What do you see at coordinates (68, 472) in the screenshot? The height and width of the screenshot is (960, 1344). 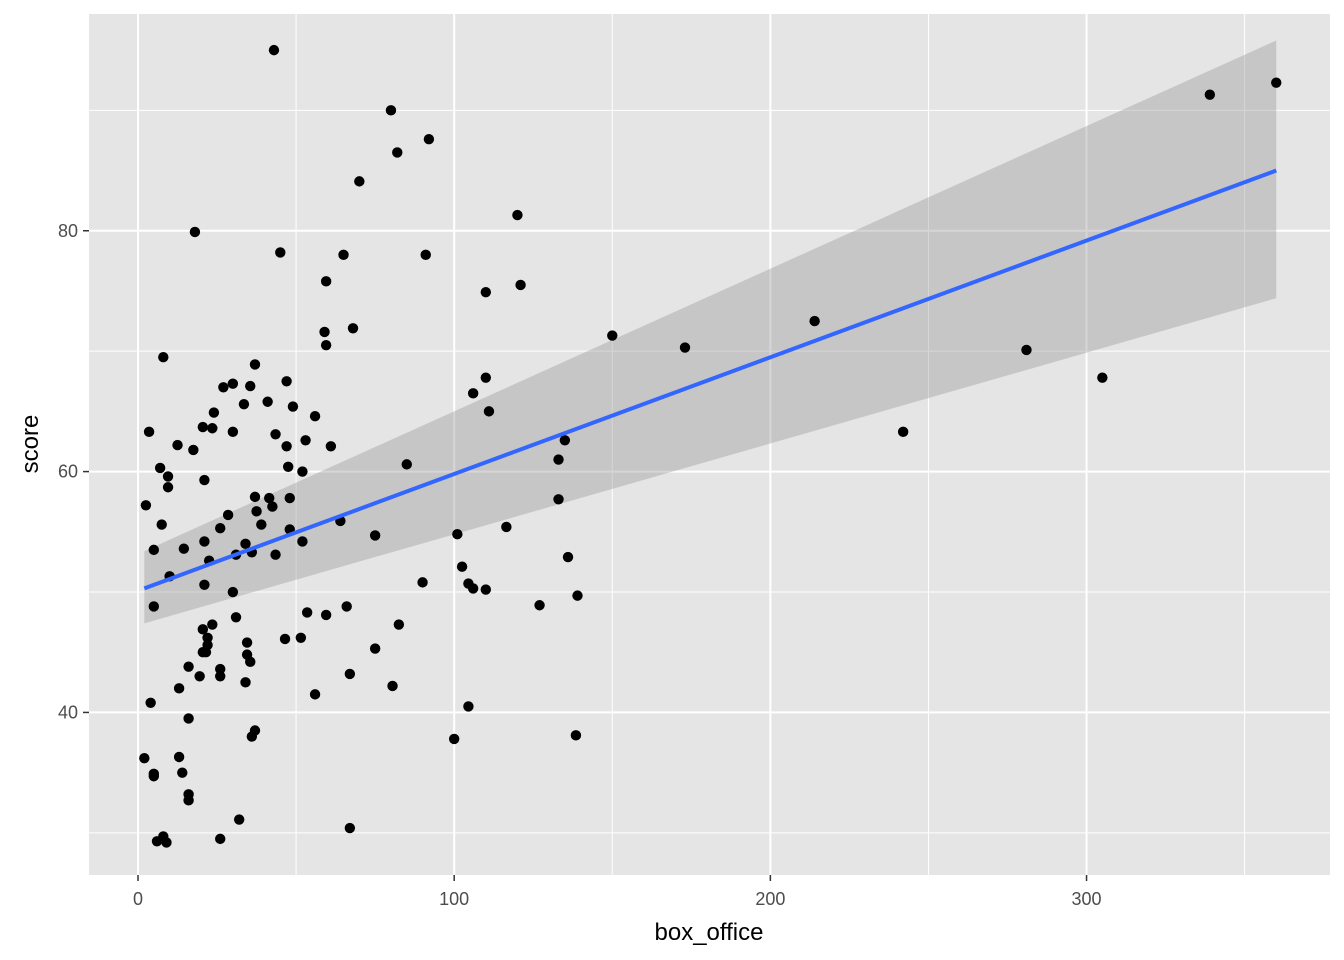 I see `y-tick-label: 60` at bounding box center [68, 472].